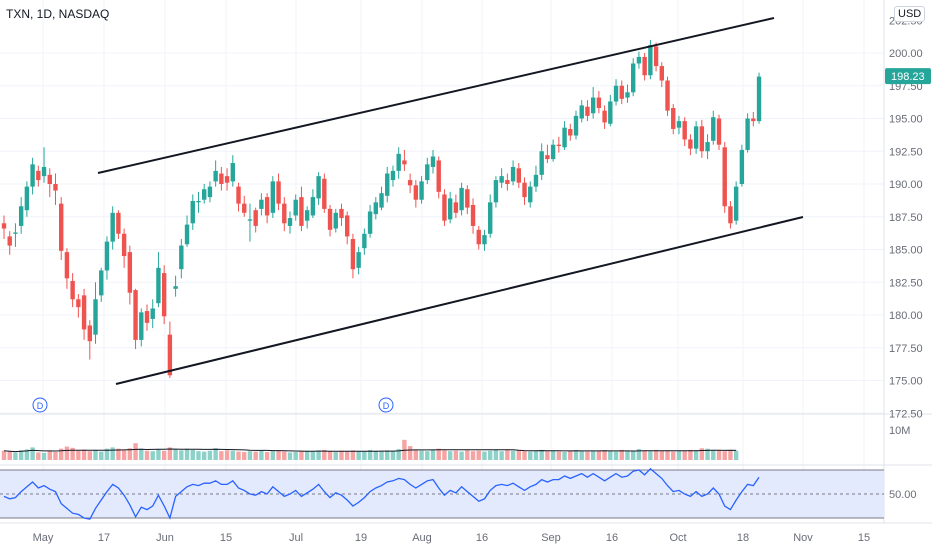 Image resolution: width=932 pixels, height=550 pixels. What do you see at coordinates (422, 538) in the screenshot?
I see `time-tick-label: Aug` at bounding box center [422, 538].